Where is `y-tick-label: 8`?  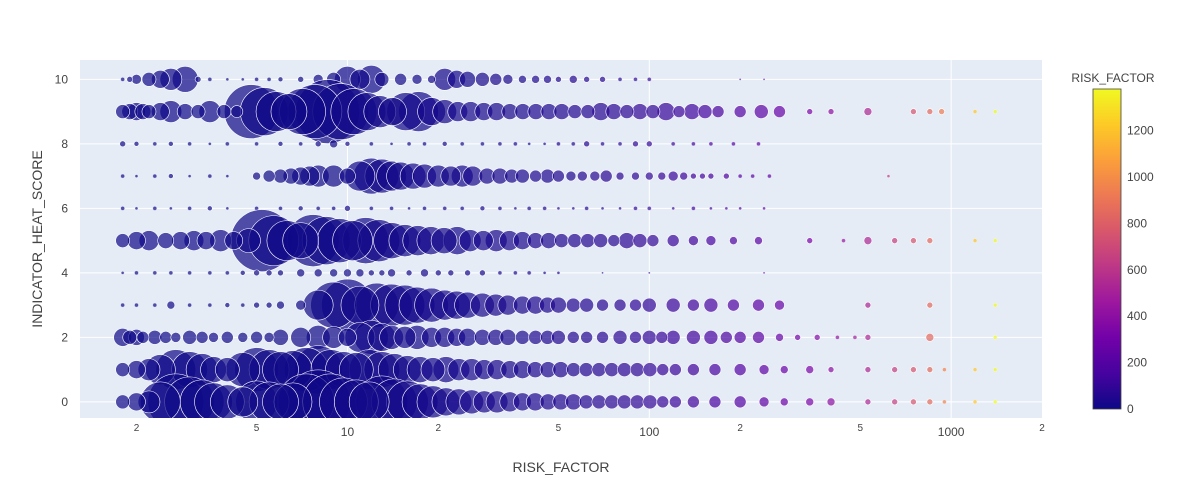
y-tick-label: 8 is located at coordinates (64, 144).